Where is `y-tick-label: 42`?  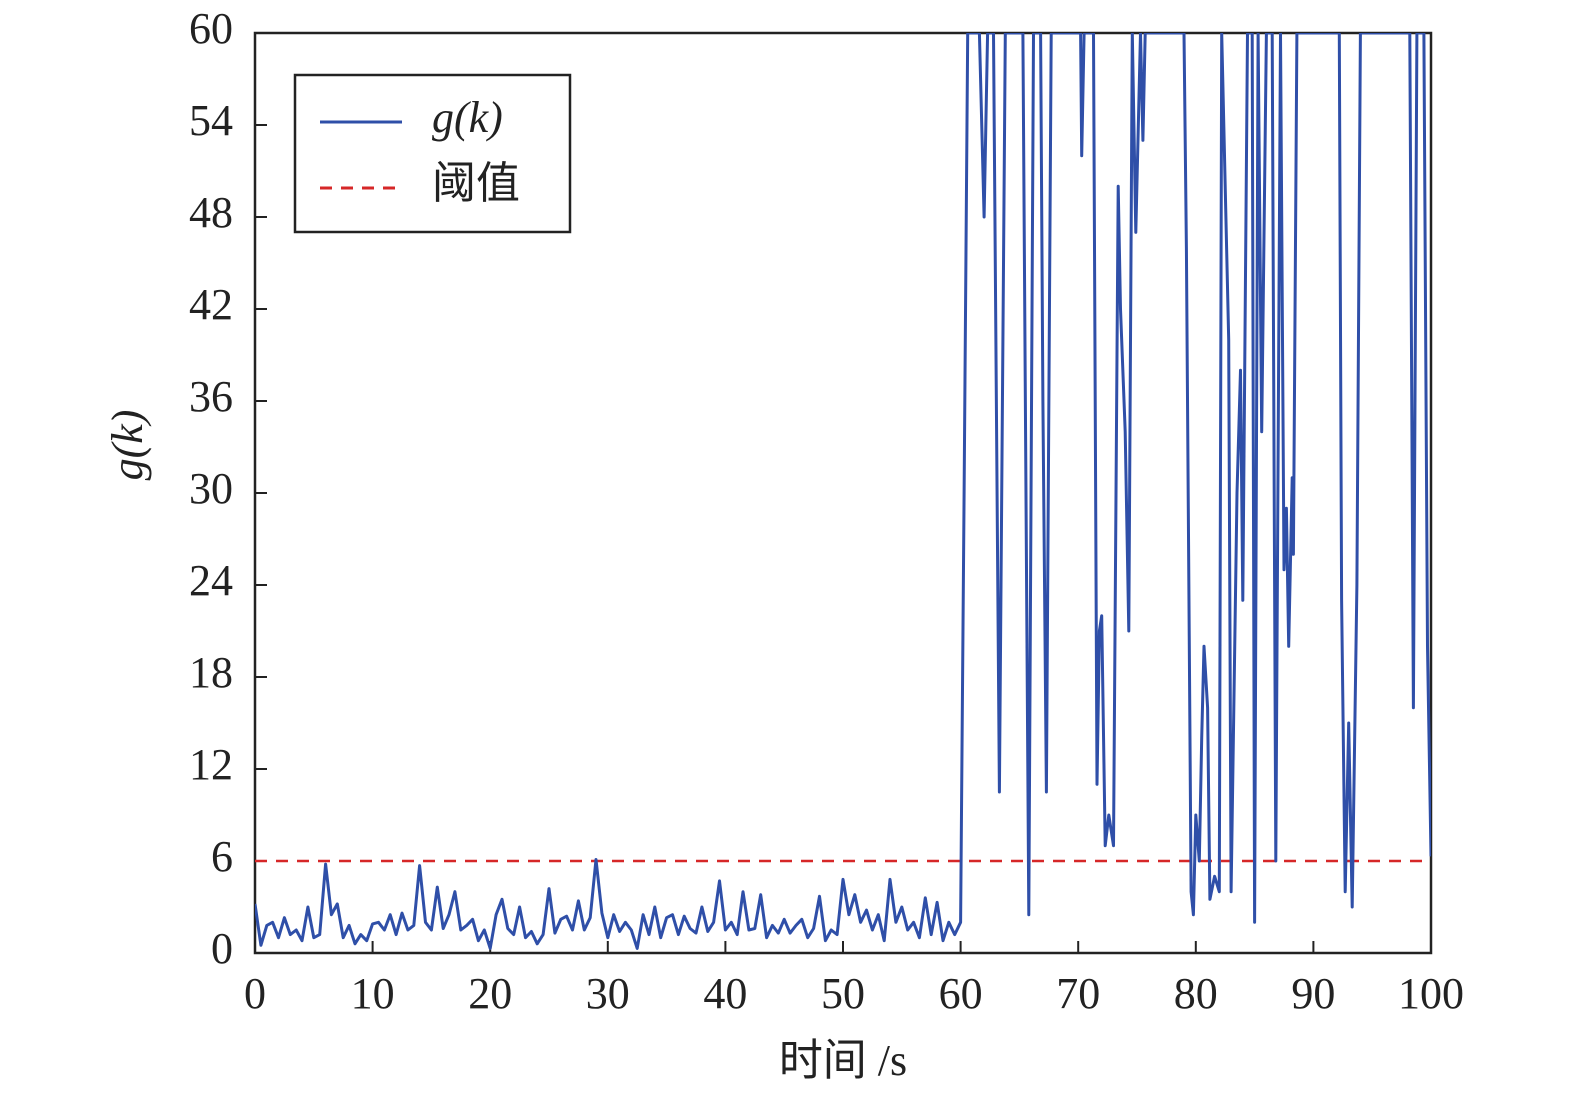
y-tick-label: 42 is located at coordinates (211, 304).